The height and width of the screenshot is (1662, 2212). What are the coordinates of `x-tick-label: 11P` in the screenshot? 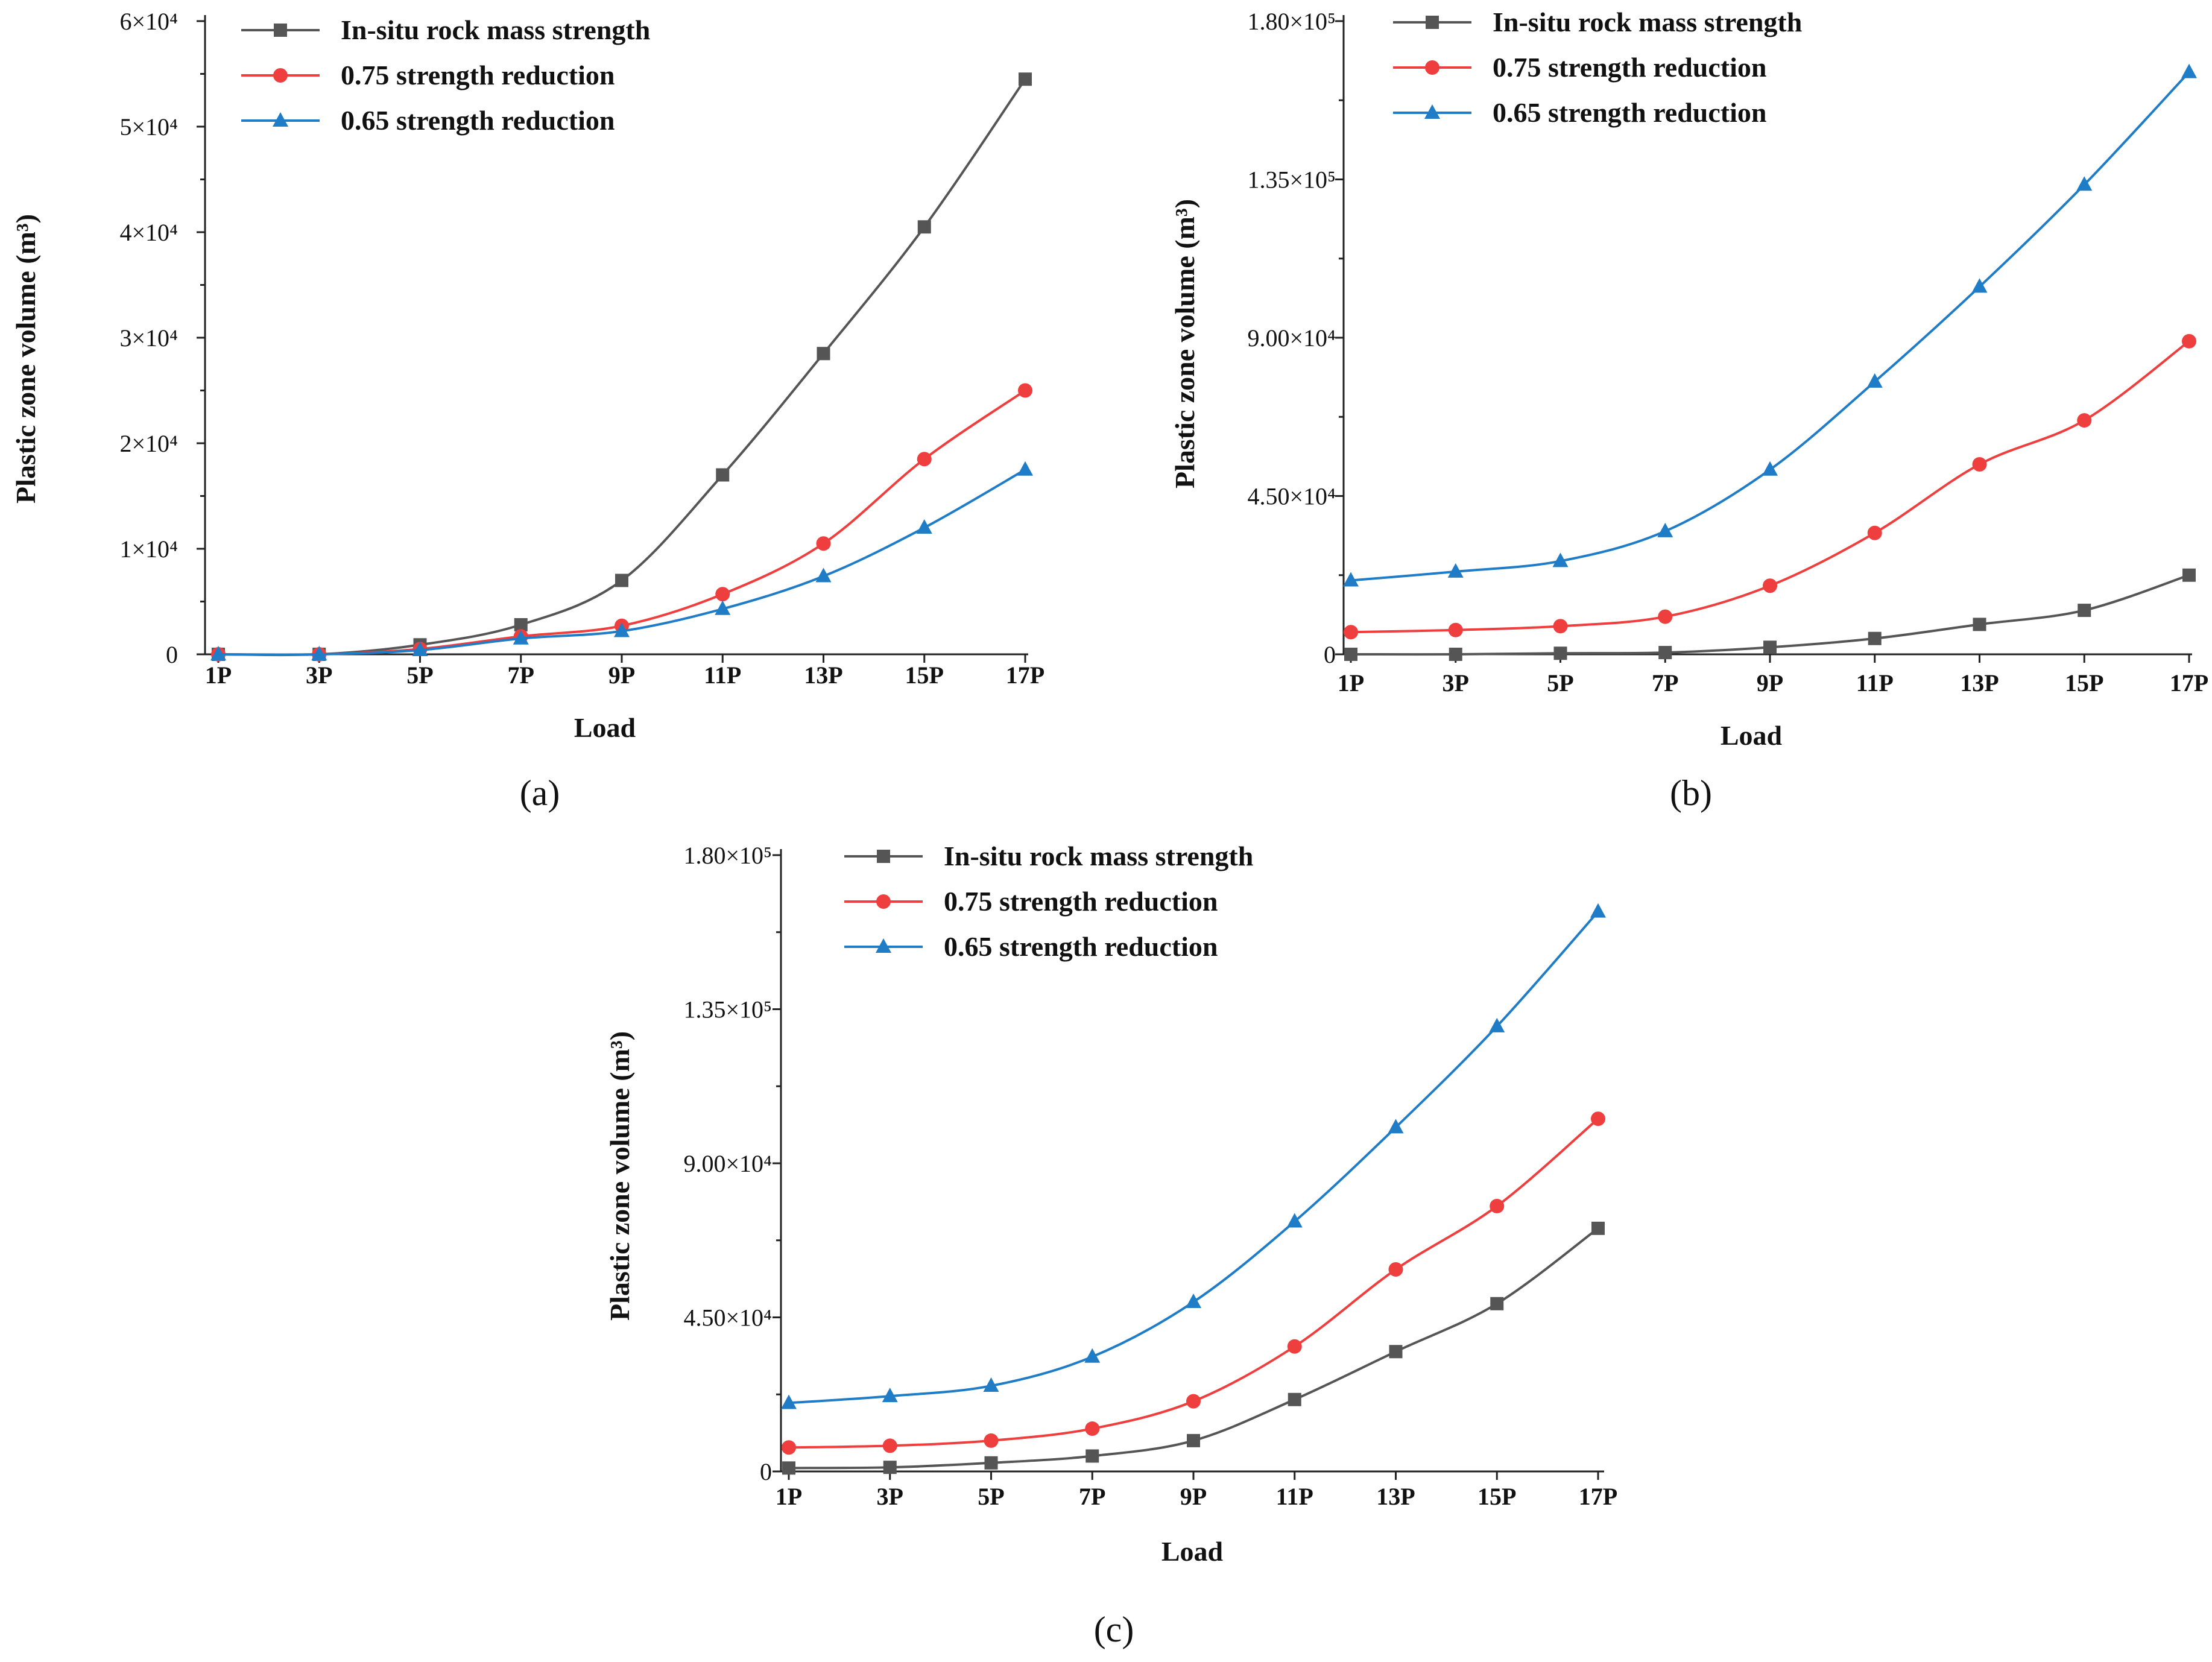 It's located at (1294, 1496).